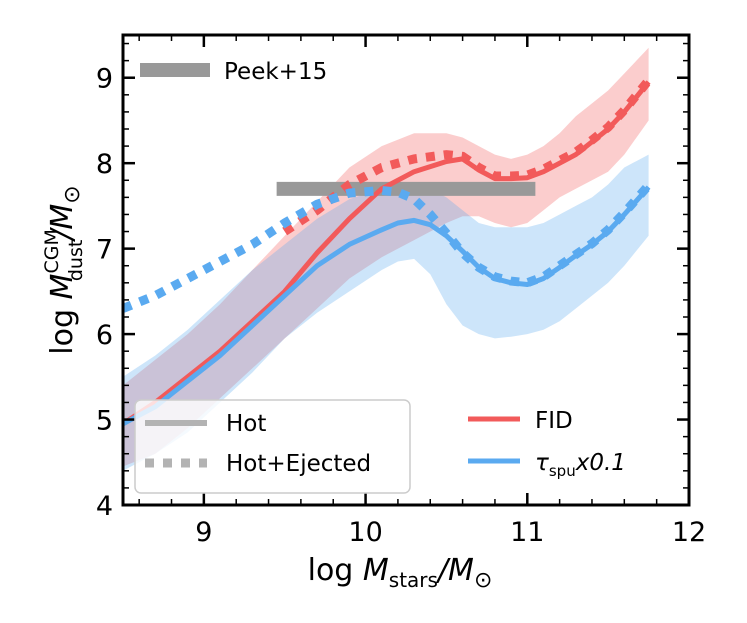  Describe the element at coordinates (580, 465) in the screenshot. I see `legend-spu-label: τspux0.1` at that location.